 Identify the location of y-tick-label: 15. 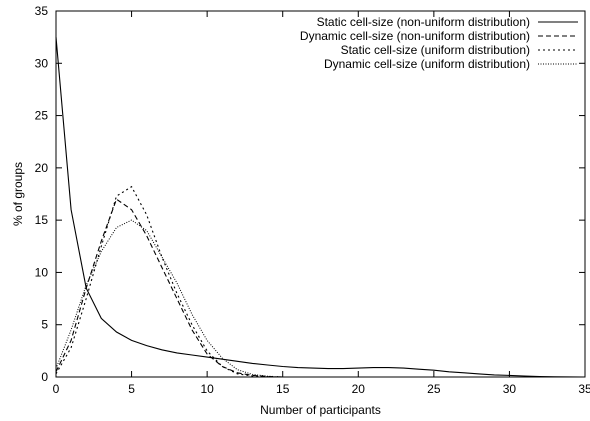
(42, 220).